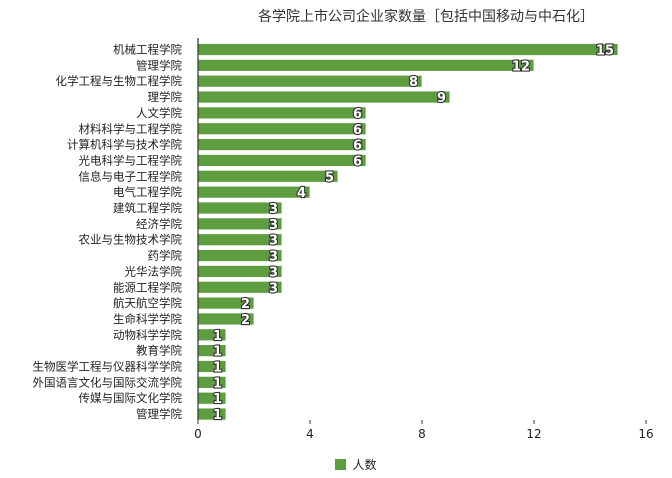  I want to click on bar-value-label: 8, so click(413, 82).